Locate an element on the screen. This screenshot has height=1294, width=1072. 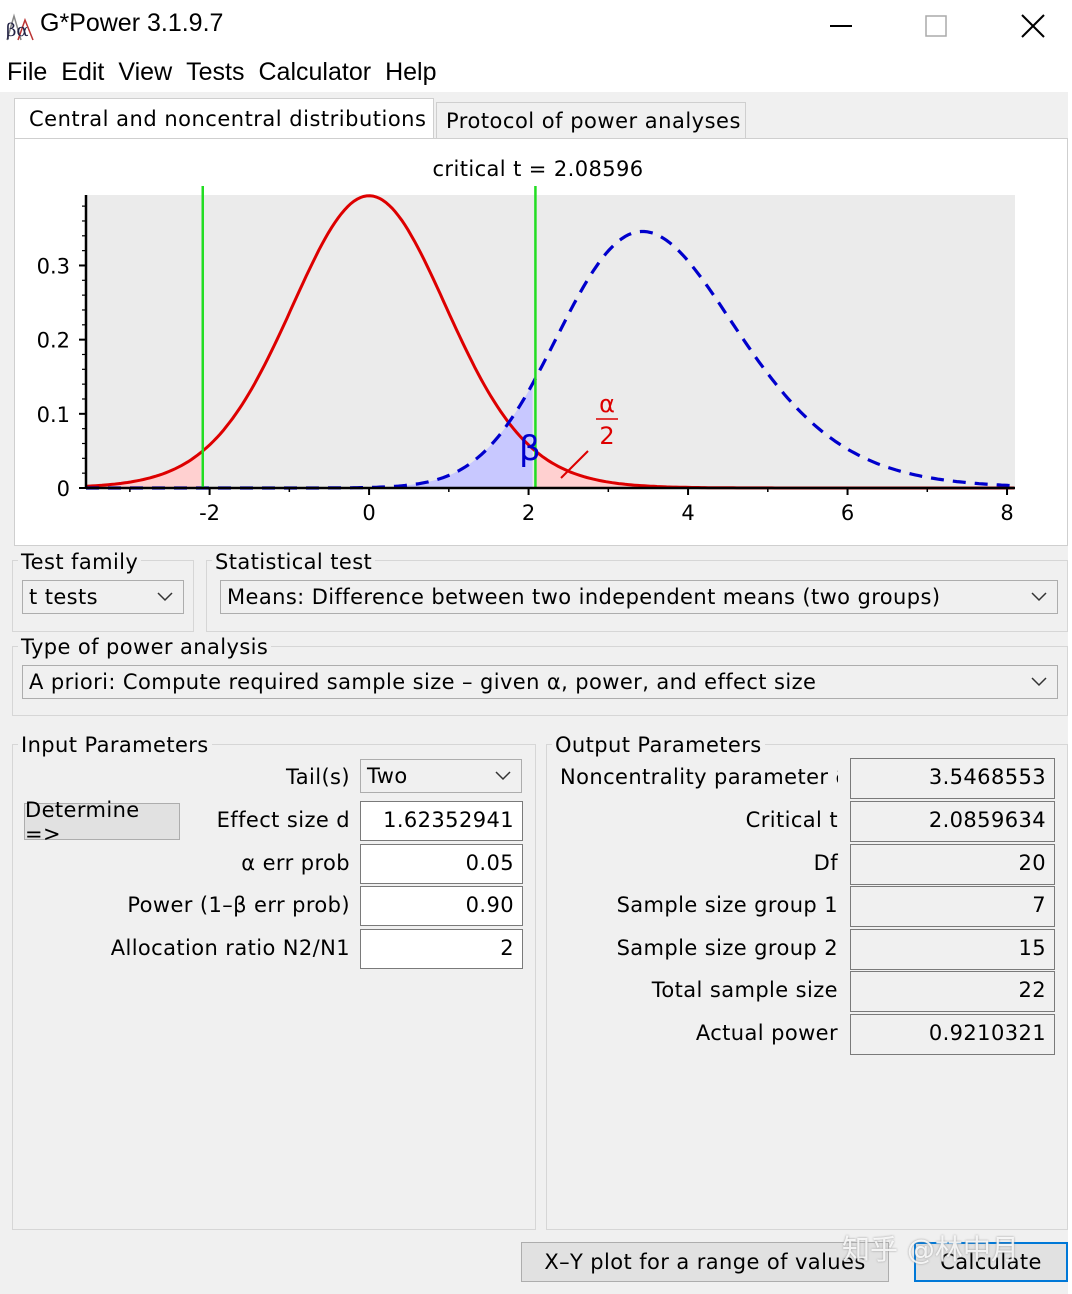
sample-size-group1-field: 7 is located at coordinates (952, 906).